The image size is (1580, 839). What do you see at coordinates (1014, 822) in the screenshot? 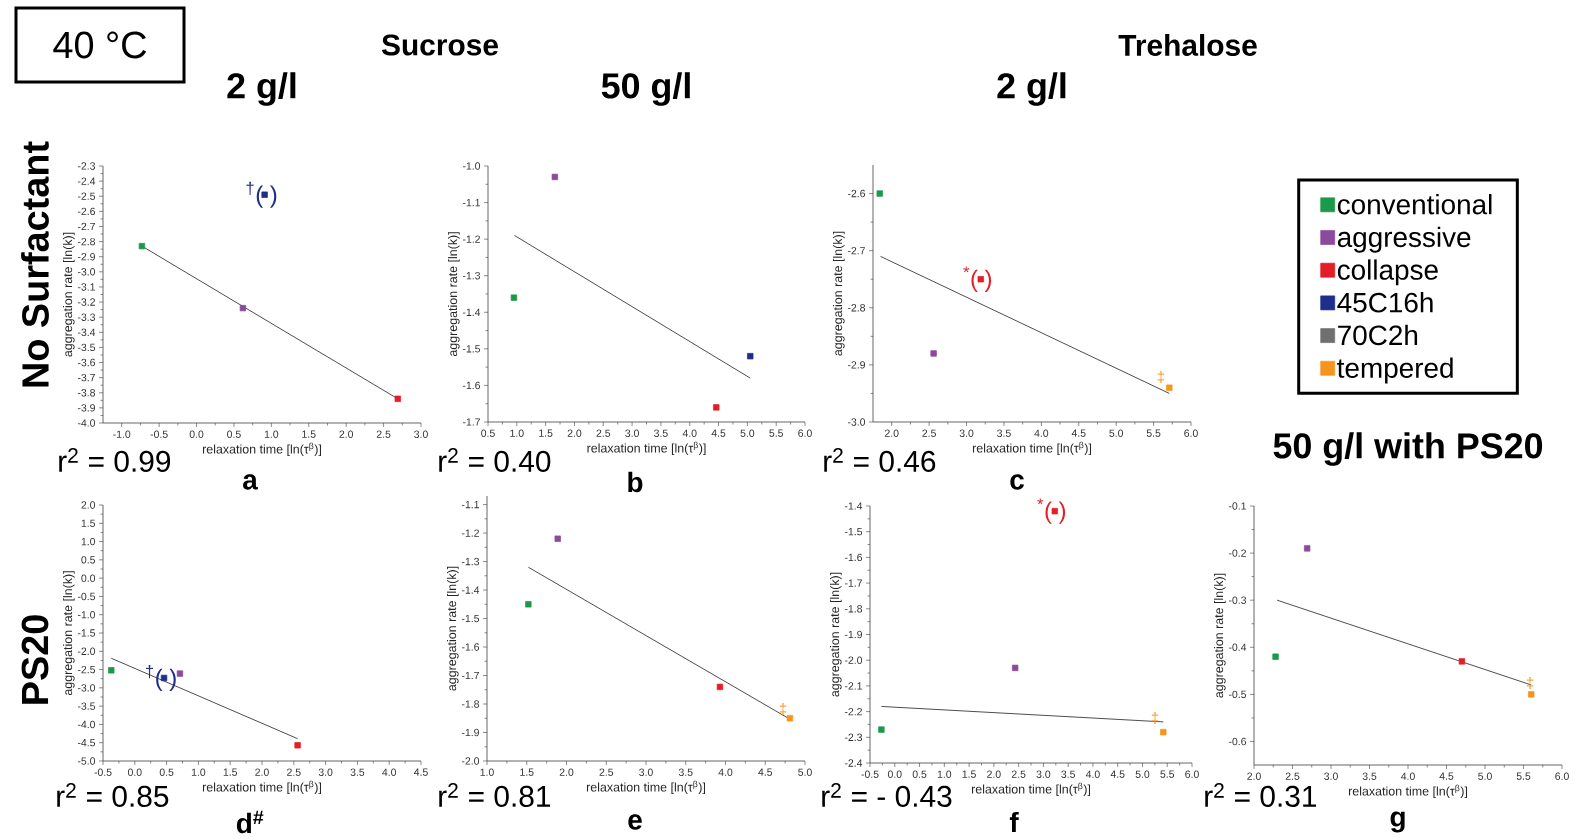
I see `text: f` at bounding box center [1014, 822].